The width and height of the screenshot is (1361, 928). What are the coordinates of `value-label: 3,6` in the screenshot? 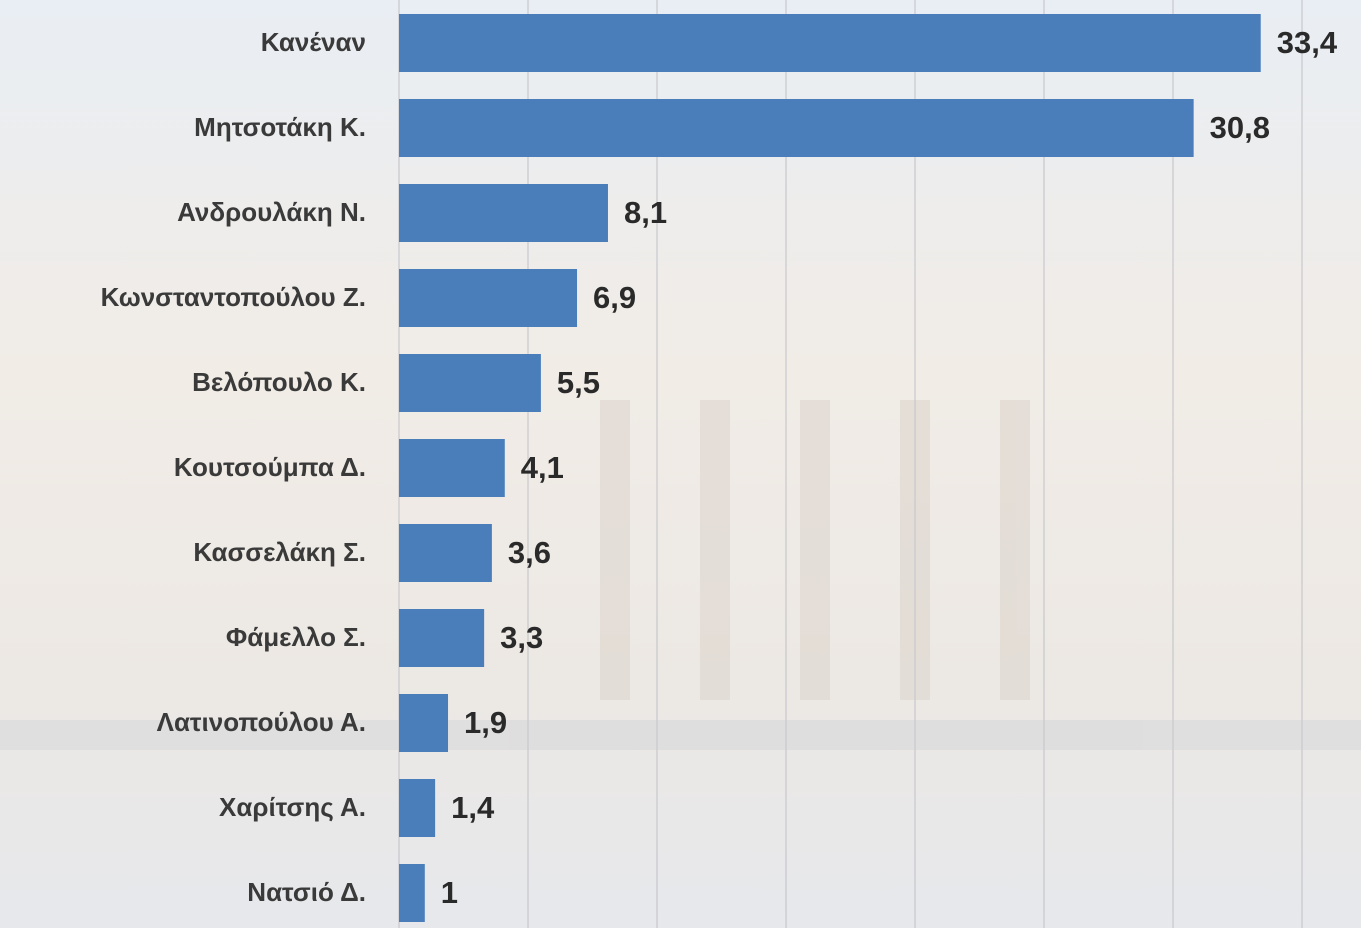 It's located at (529, 552).